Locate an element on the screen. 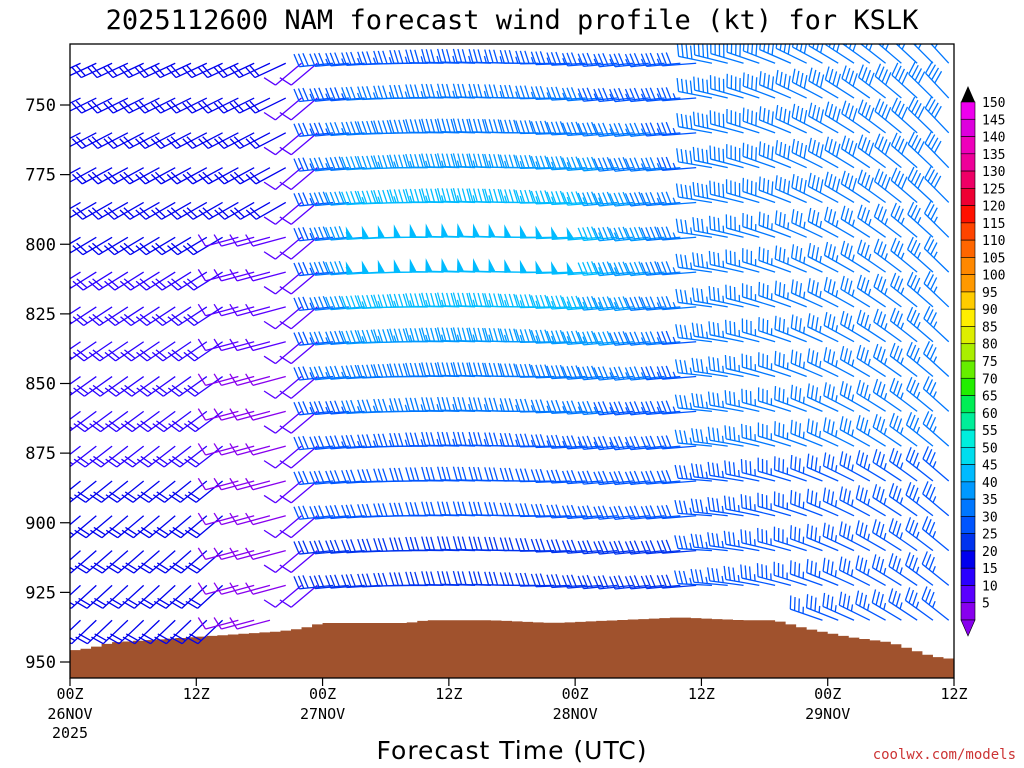 The height and width of the screenshot is (768, 1024). colorbar-label: 150 is located at coordinates (993, 103).